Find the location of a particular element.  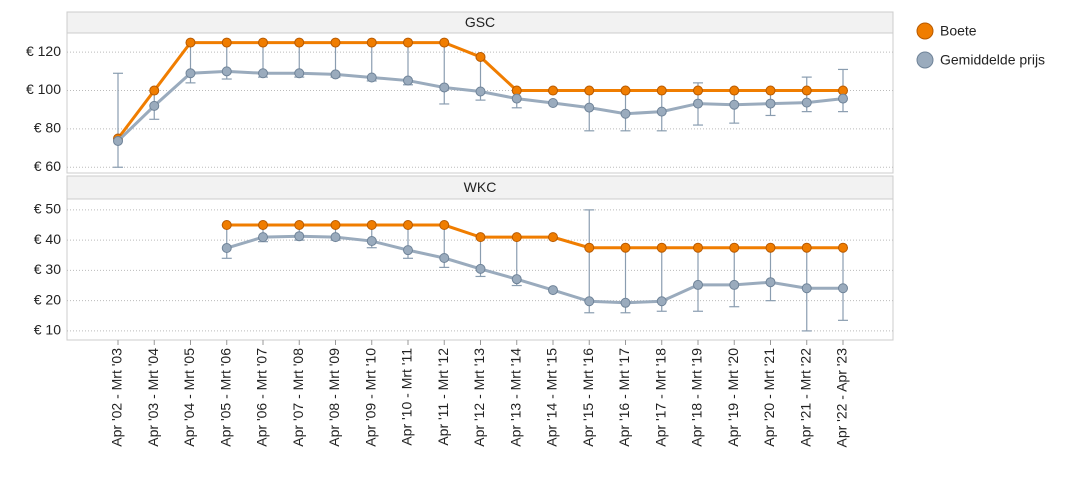

x-tick-label: Apr '22 - Apr '23 is located at coordinates (842, 398).